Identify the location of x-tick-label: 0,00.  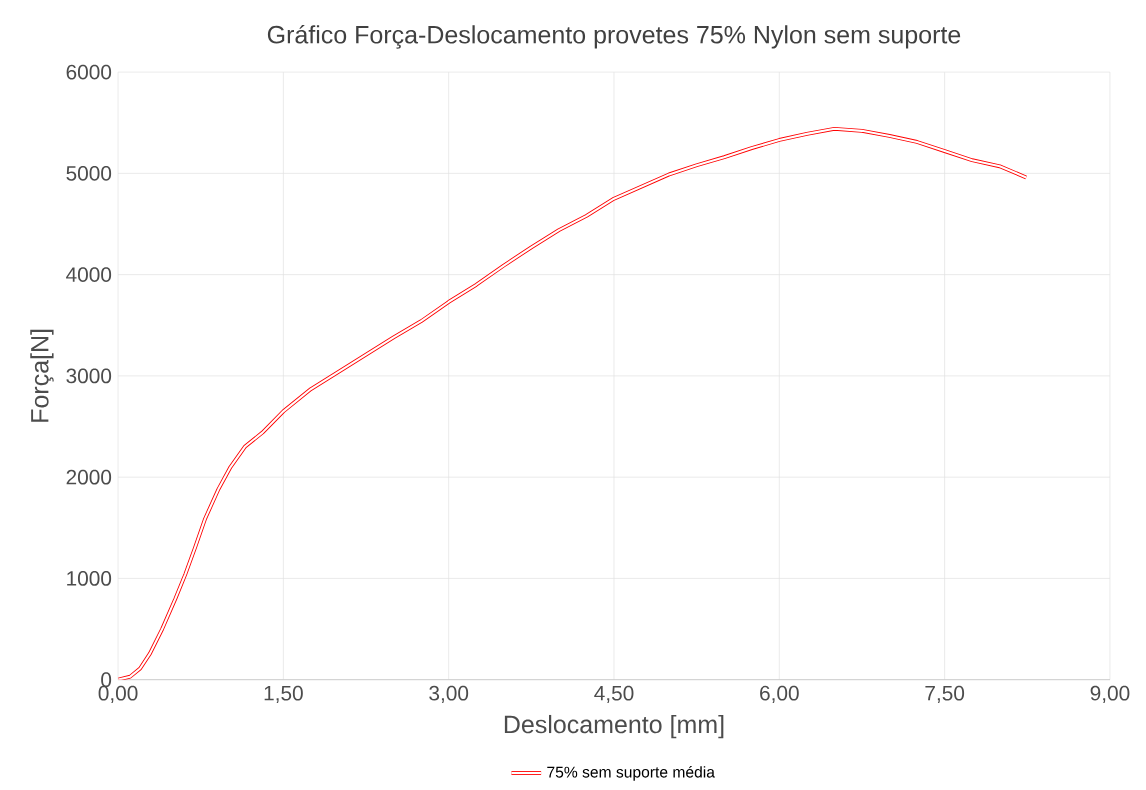
(118, 694).